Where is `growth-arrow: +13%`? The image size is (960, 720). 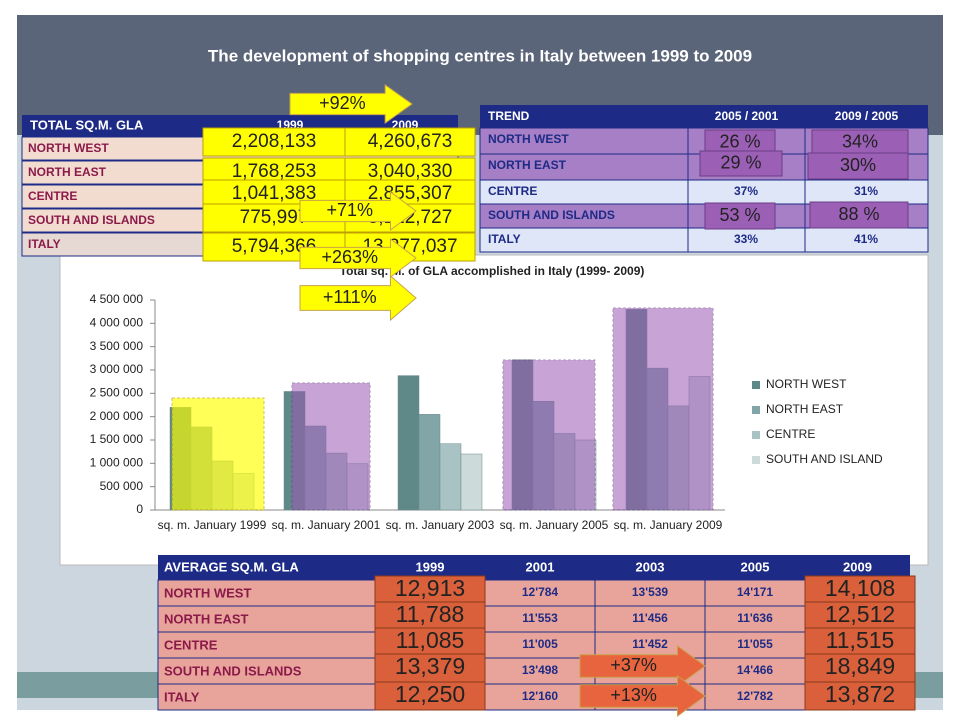
growth-arrow: +13% is located at coordinates (633, 695).